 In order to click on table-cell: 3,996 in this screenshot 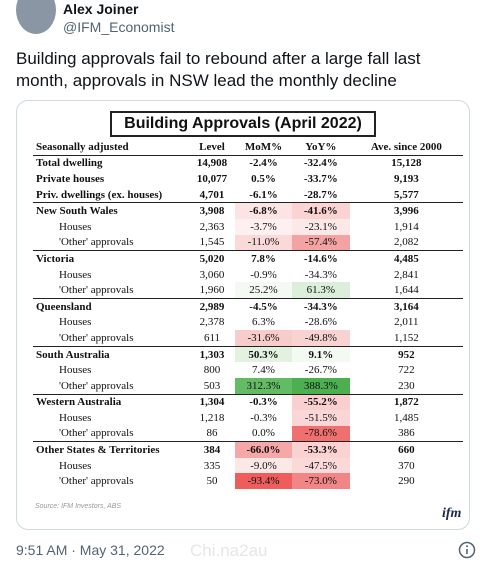, I will do `click(406, 210)`.